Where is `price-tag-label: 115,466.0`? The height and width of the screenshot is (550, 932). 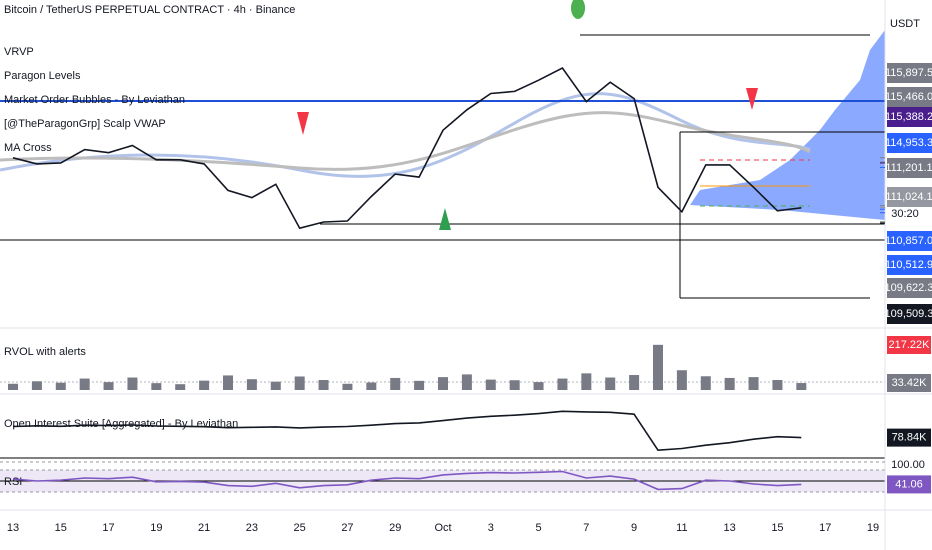
price-tag-label: 115,466.0 is located at coordinates (908, 97).